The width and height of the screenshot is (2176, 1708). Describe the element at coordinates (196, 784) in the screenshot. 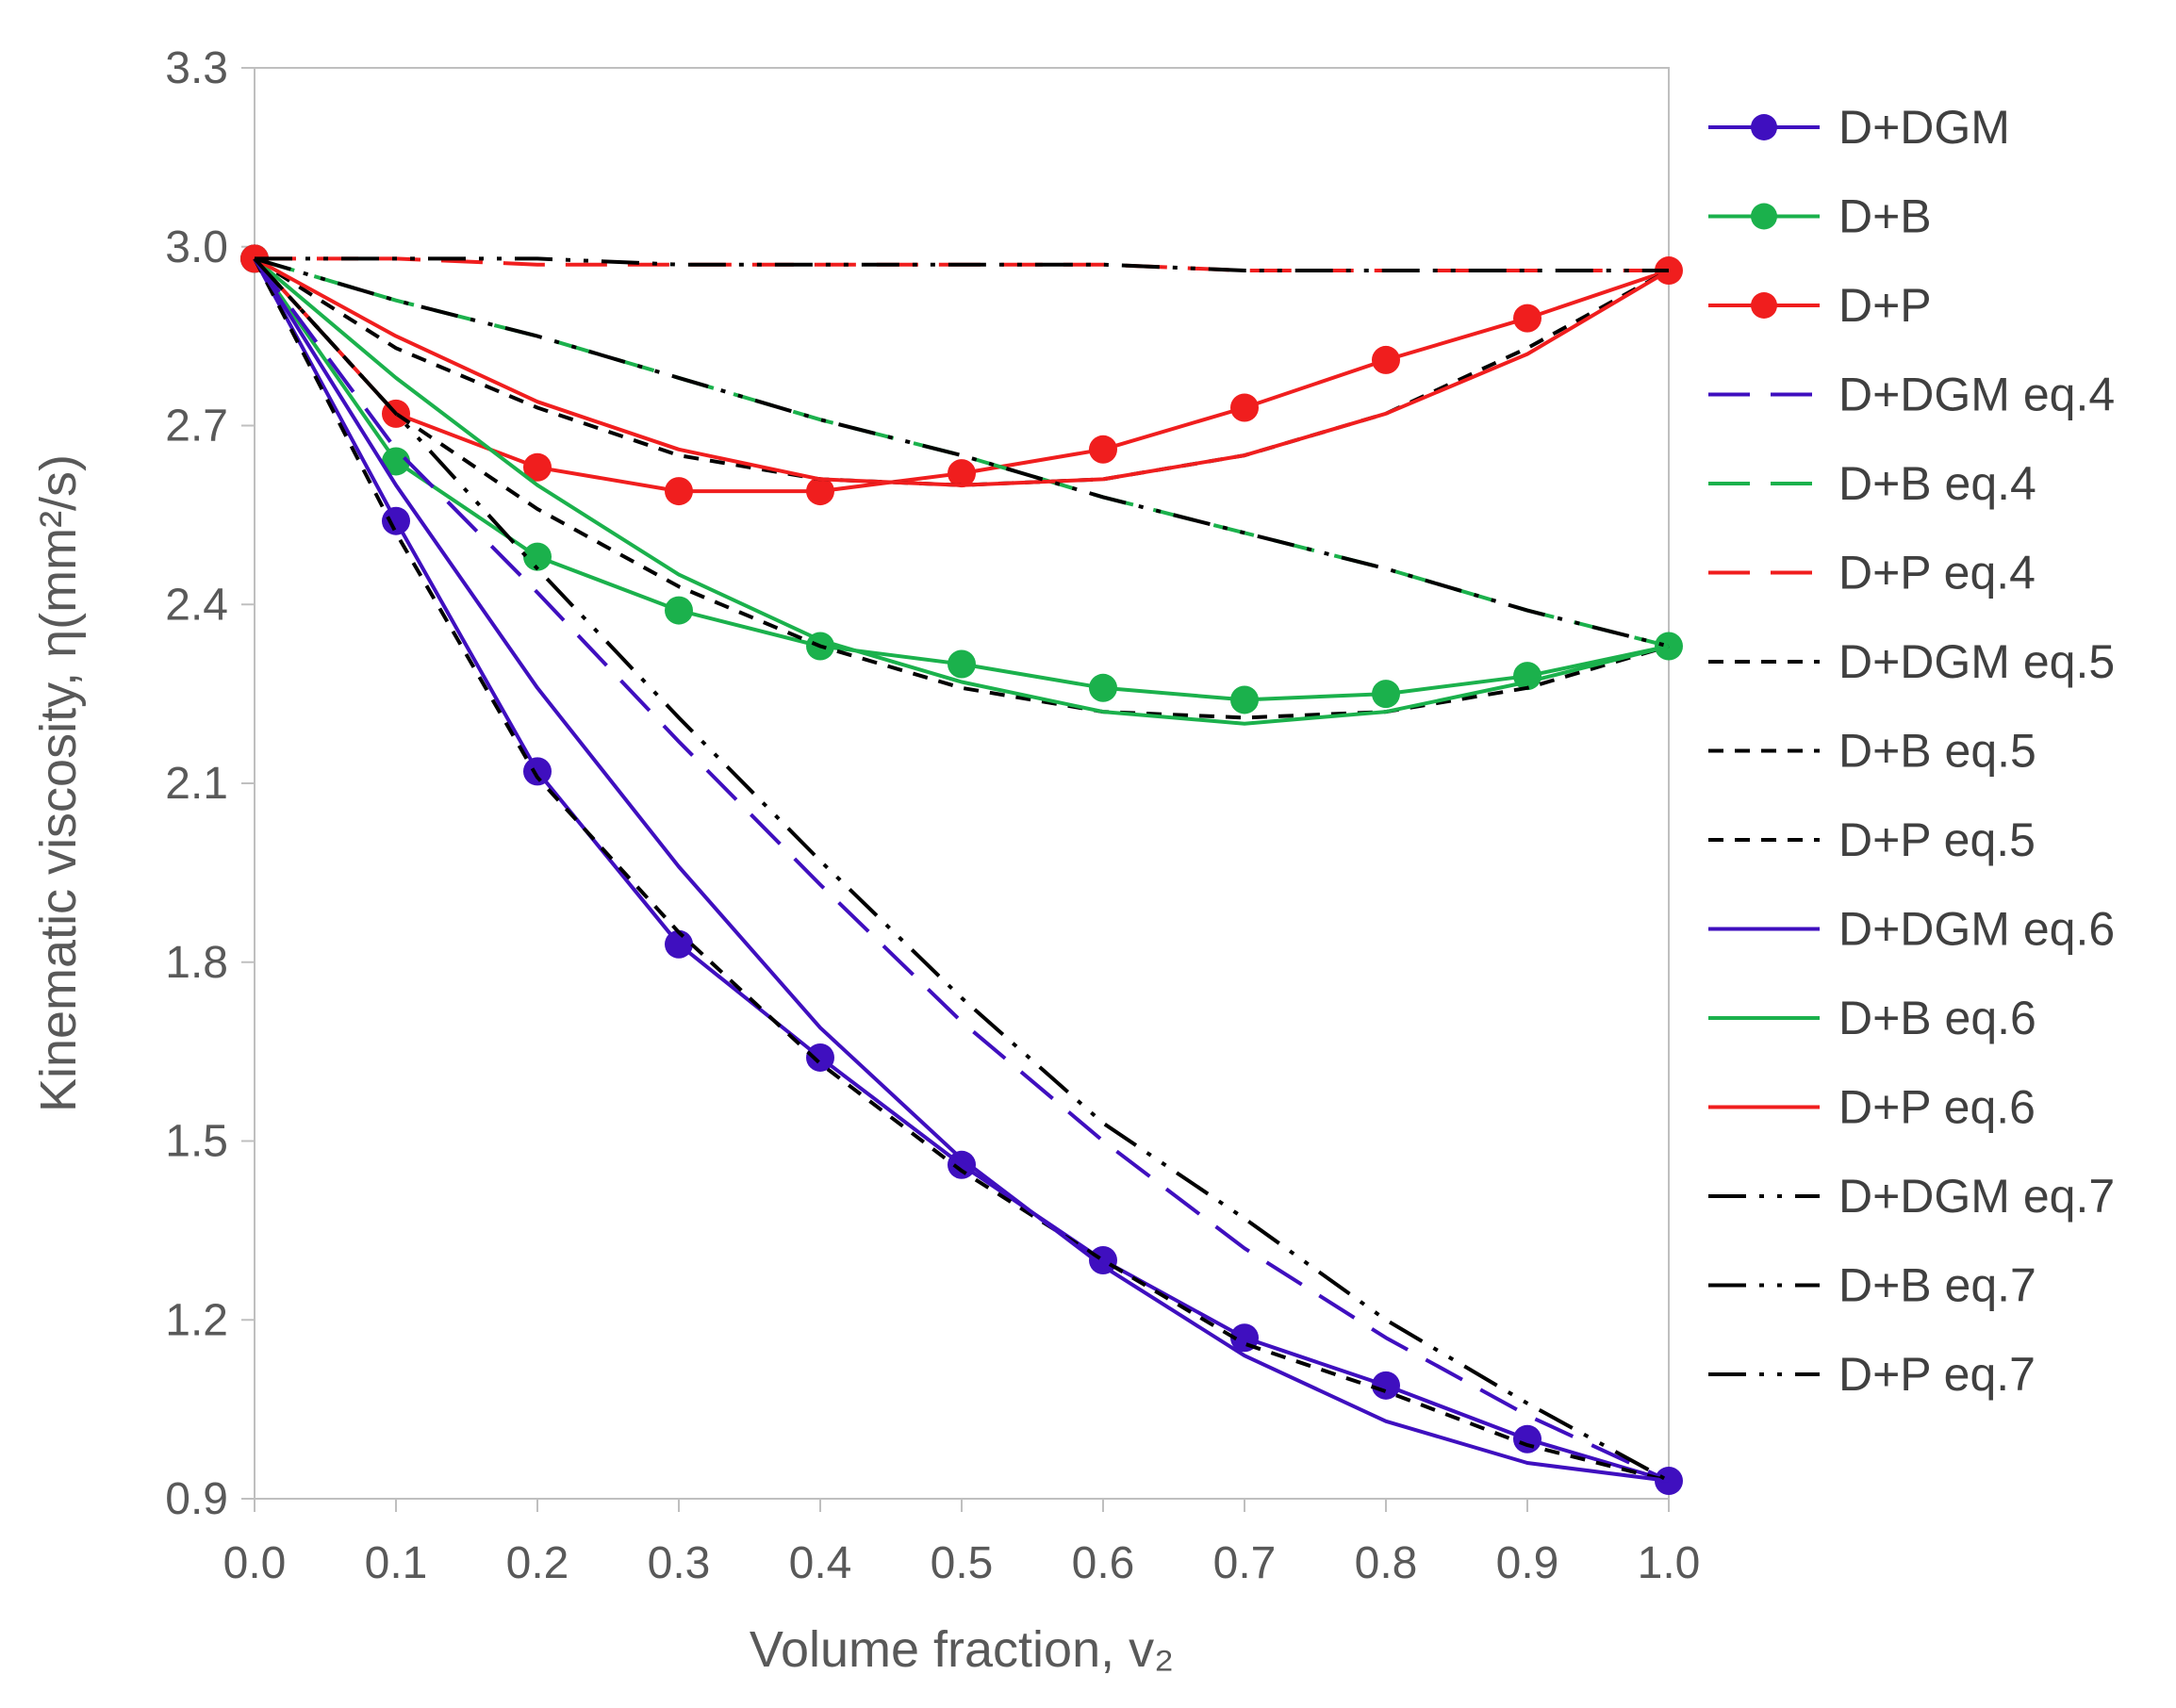

I see `y-tick-label: 2.1` at that location.